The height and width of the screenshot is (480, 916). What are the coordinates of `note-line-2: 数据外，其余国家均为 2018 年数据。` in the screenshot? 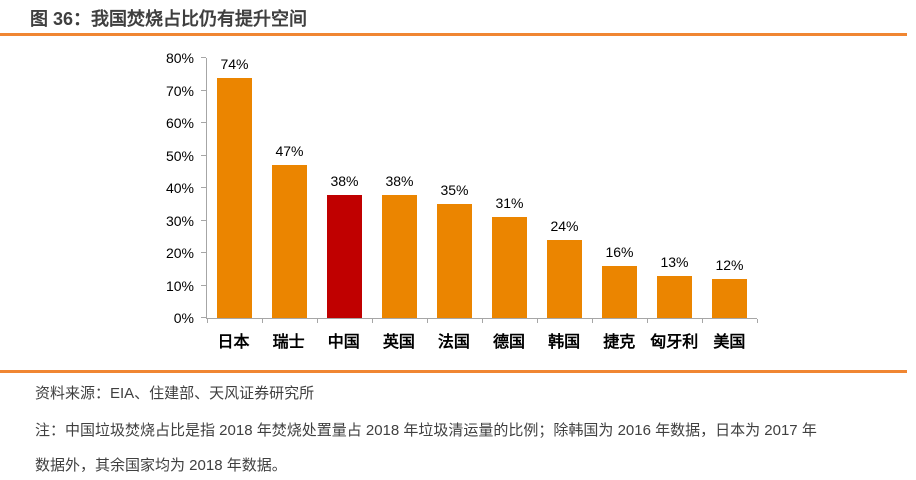 It's located at (161, 465).